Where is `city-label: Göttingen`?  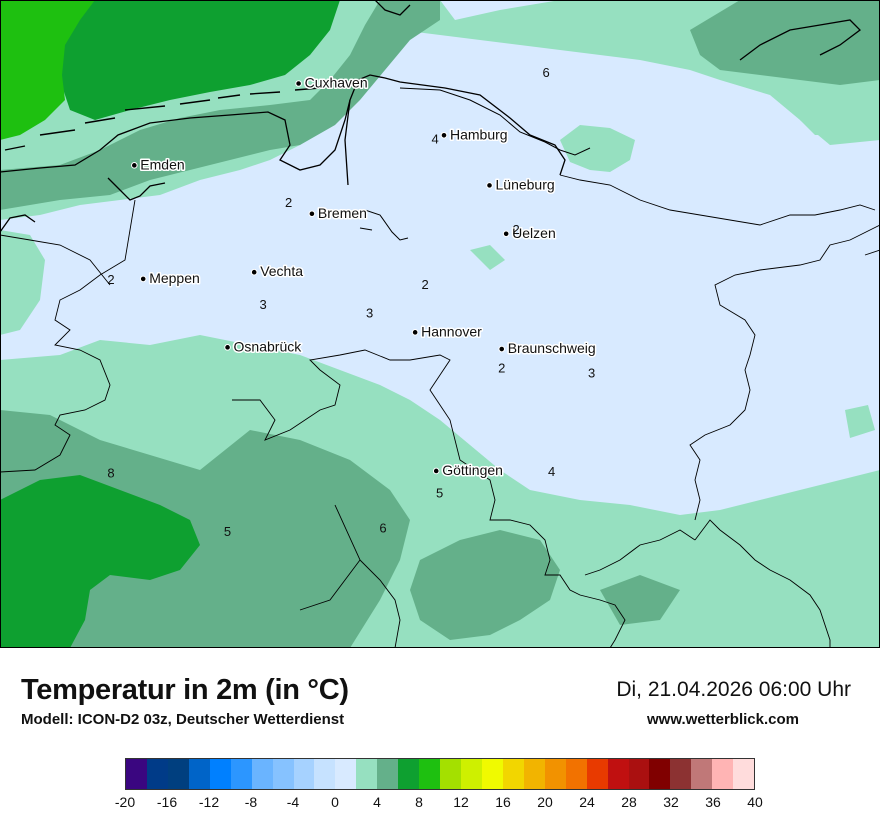
city-label: Göttingen is located at coordinates (472, 470).